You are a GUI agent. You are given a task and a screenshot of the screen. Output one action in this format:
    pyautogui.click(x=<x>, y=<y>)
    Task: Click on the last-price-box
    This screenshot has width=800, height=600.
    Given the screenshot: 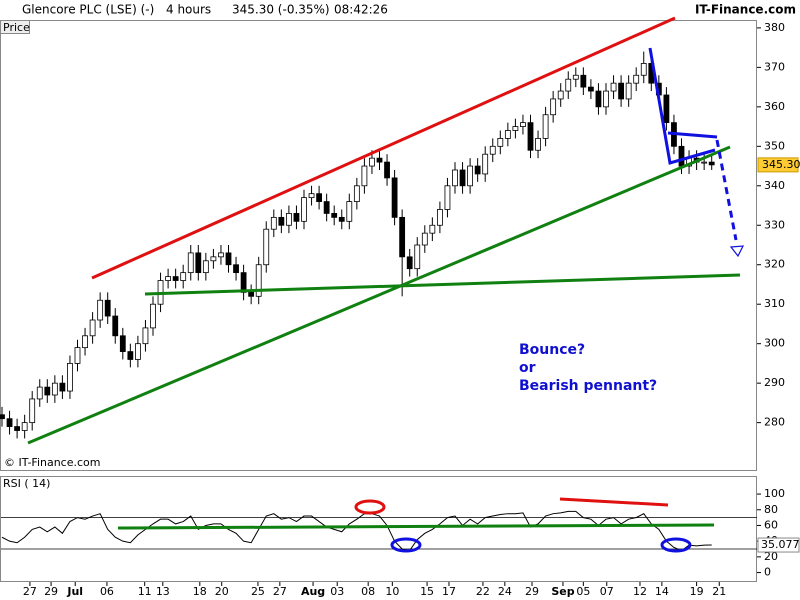 What is the action you would take?
    pyautogui.click(x=778, y=165)
    